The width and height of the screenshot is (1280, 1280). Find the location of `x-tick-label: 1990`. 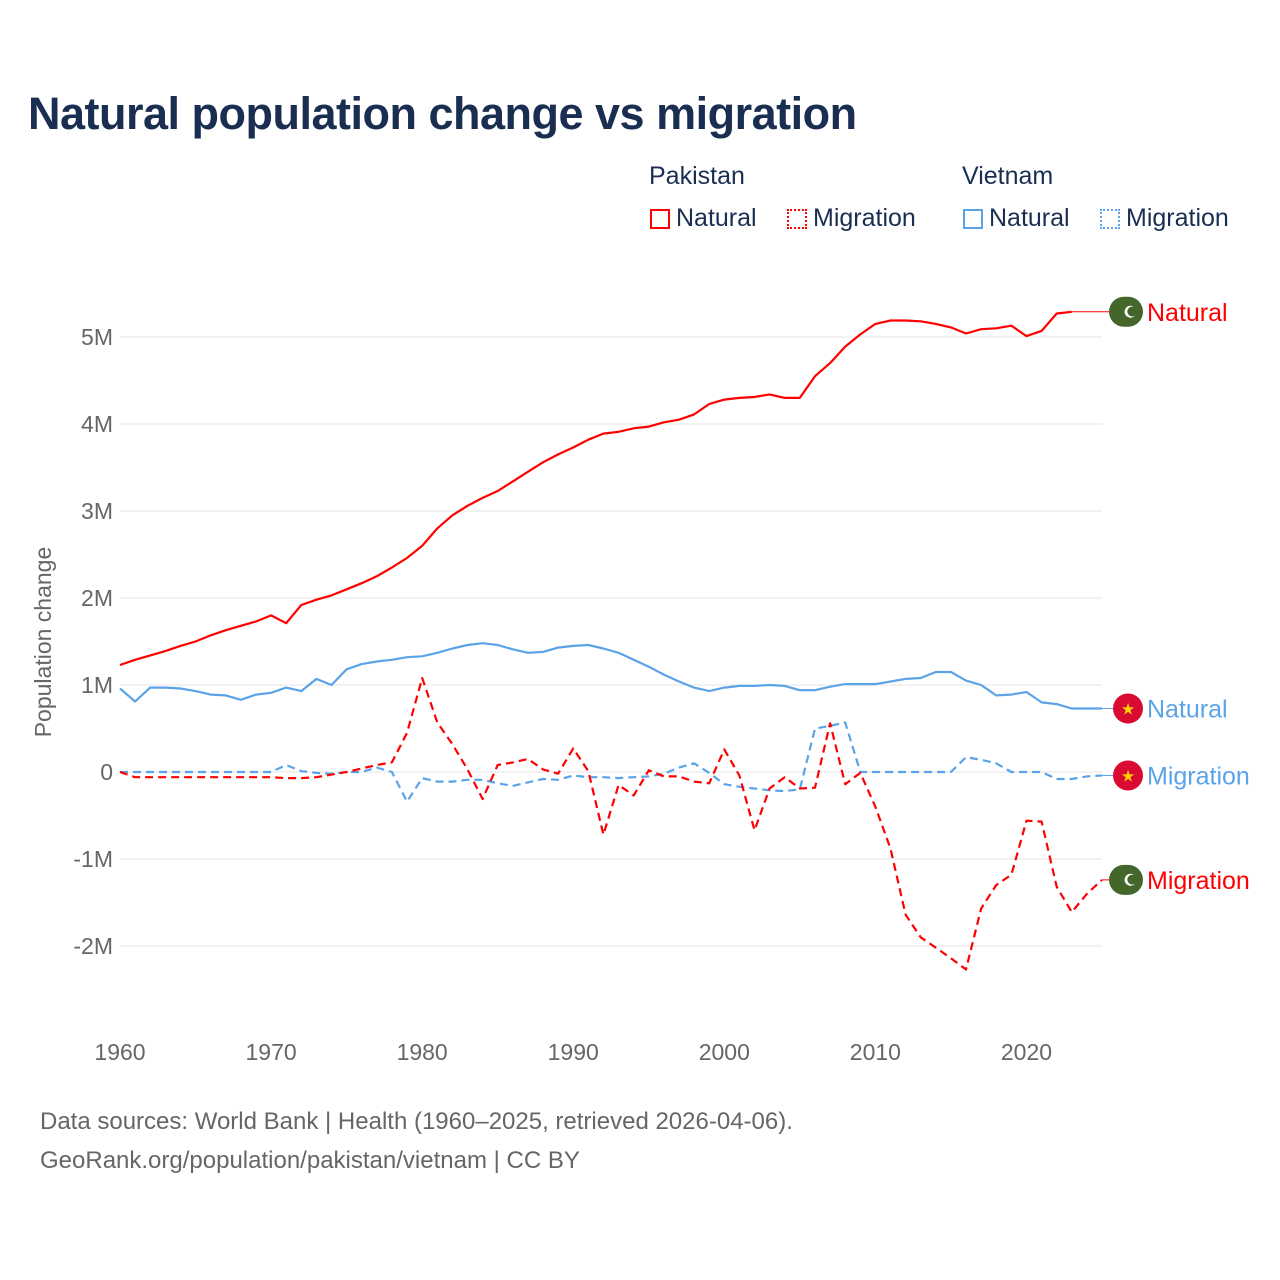

x-tick-label: 1990 is located at coordinates (573, 1052).